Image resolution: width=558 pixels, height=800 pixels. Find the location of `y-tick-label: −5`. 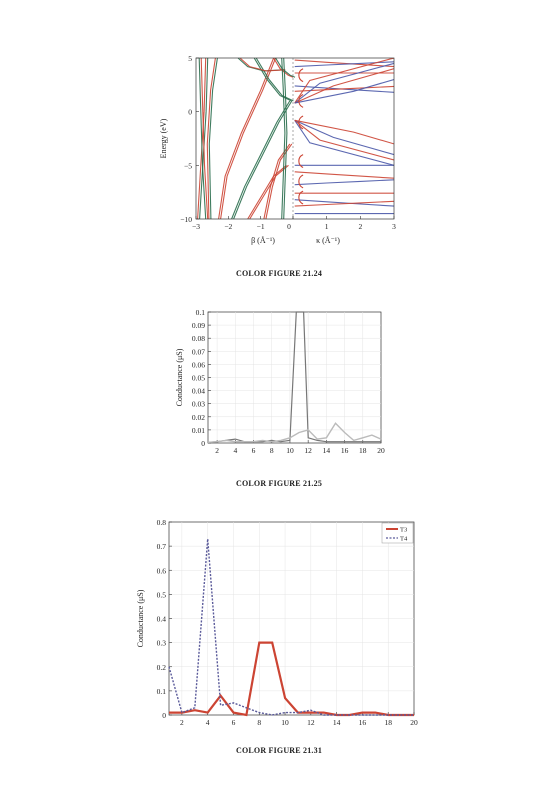

y-tick-label: −5 is located at coordinates (188, 165).